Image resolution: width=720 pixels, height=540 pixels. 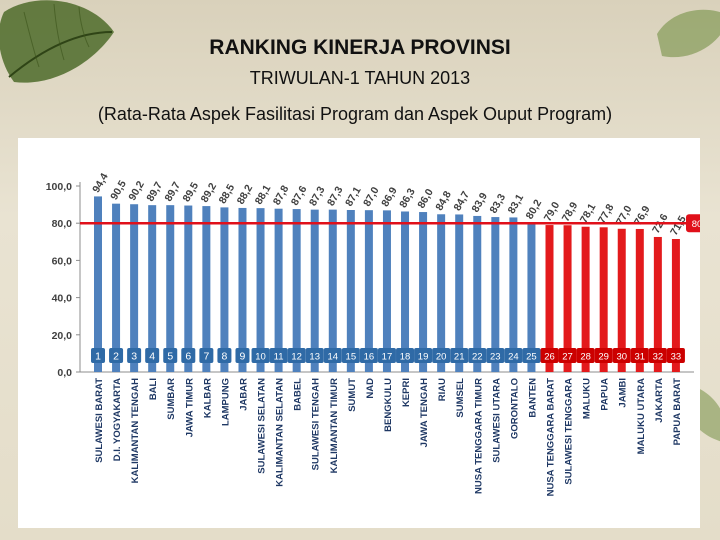 What do you see at coordinates (623, 393) in the screenshot?
I see `x-tick-label: JAMBI` at bounding box center [623, 393].